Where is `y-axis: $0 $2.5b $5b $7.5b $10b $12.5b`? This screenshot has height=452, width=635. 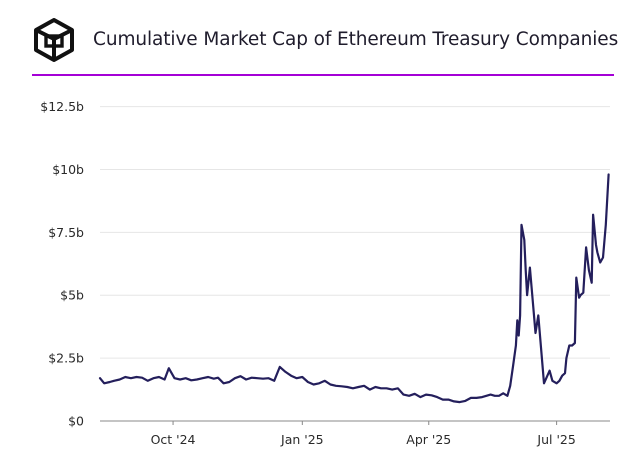
y-axis: $0 $2.5b $5b $7.5b $10b $12.5b is located at coordinates (62, 263).